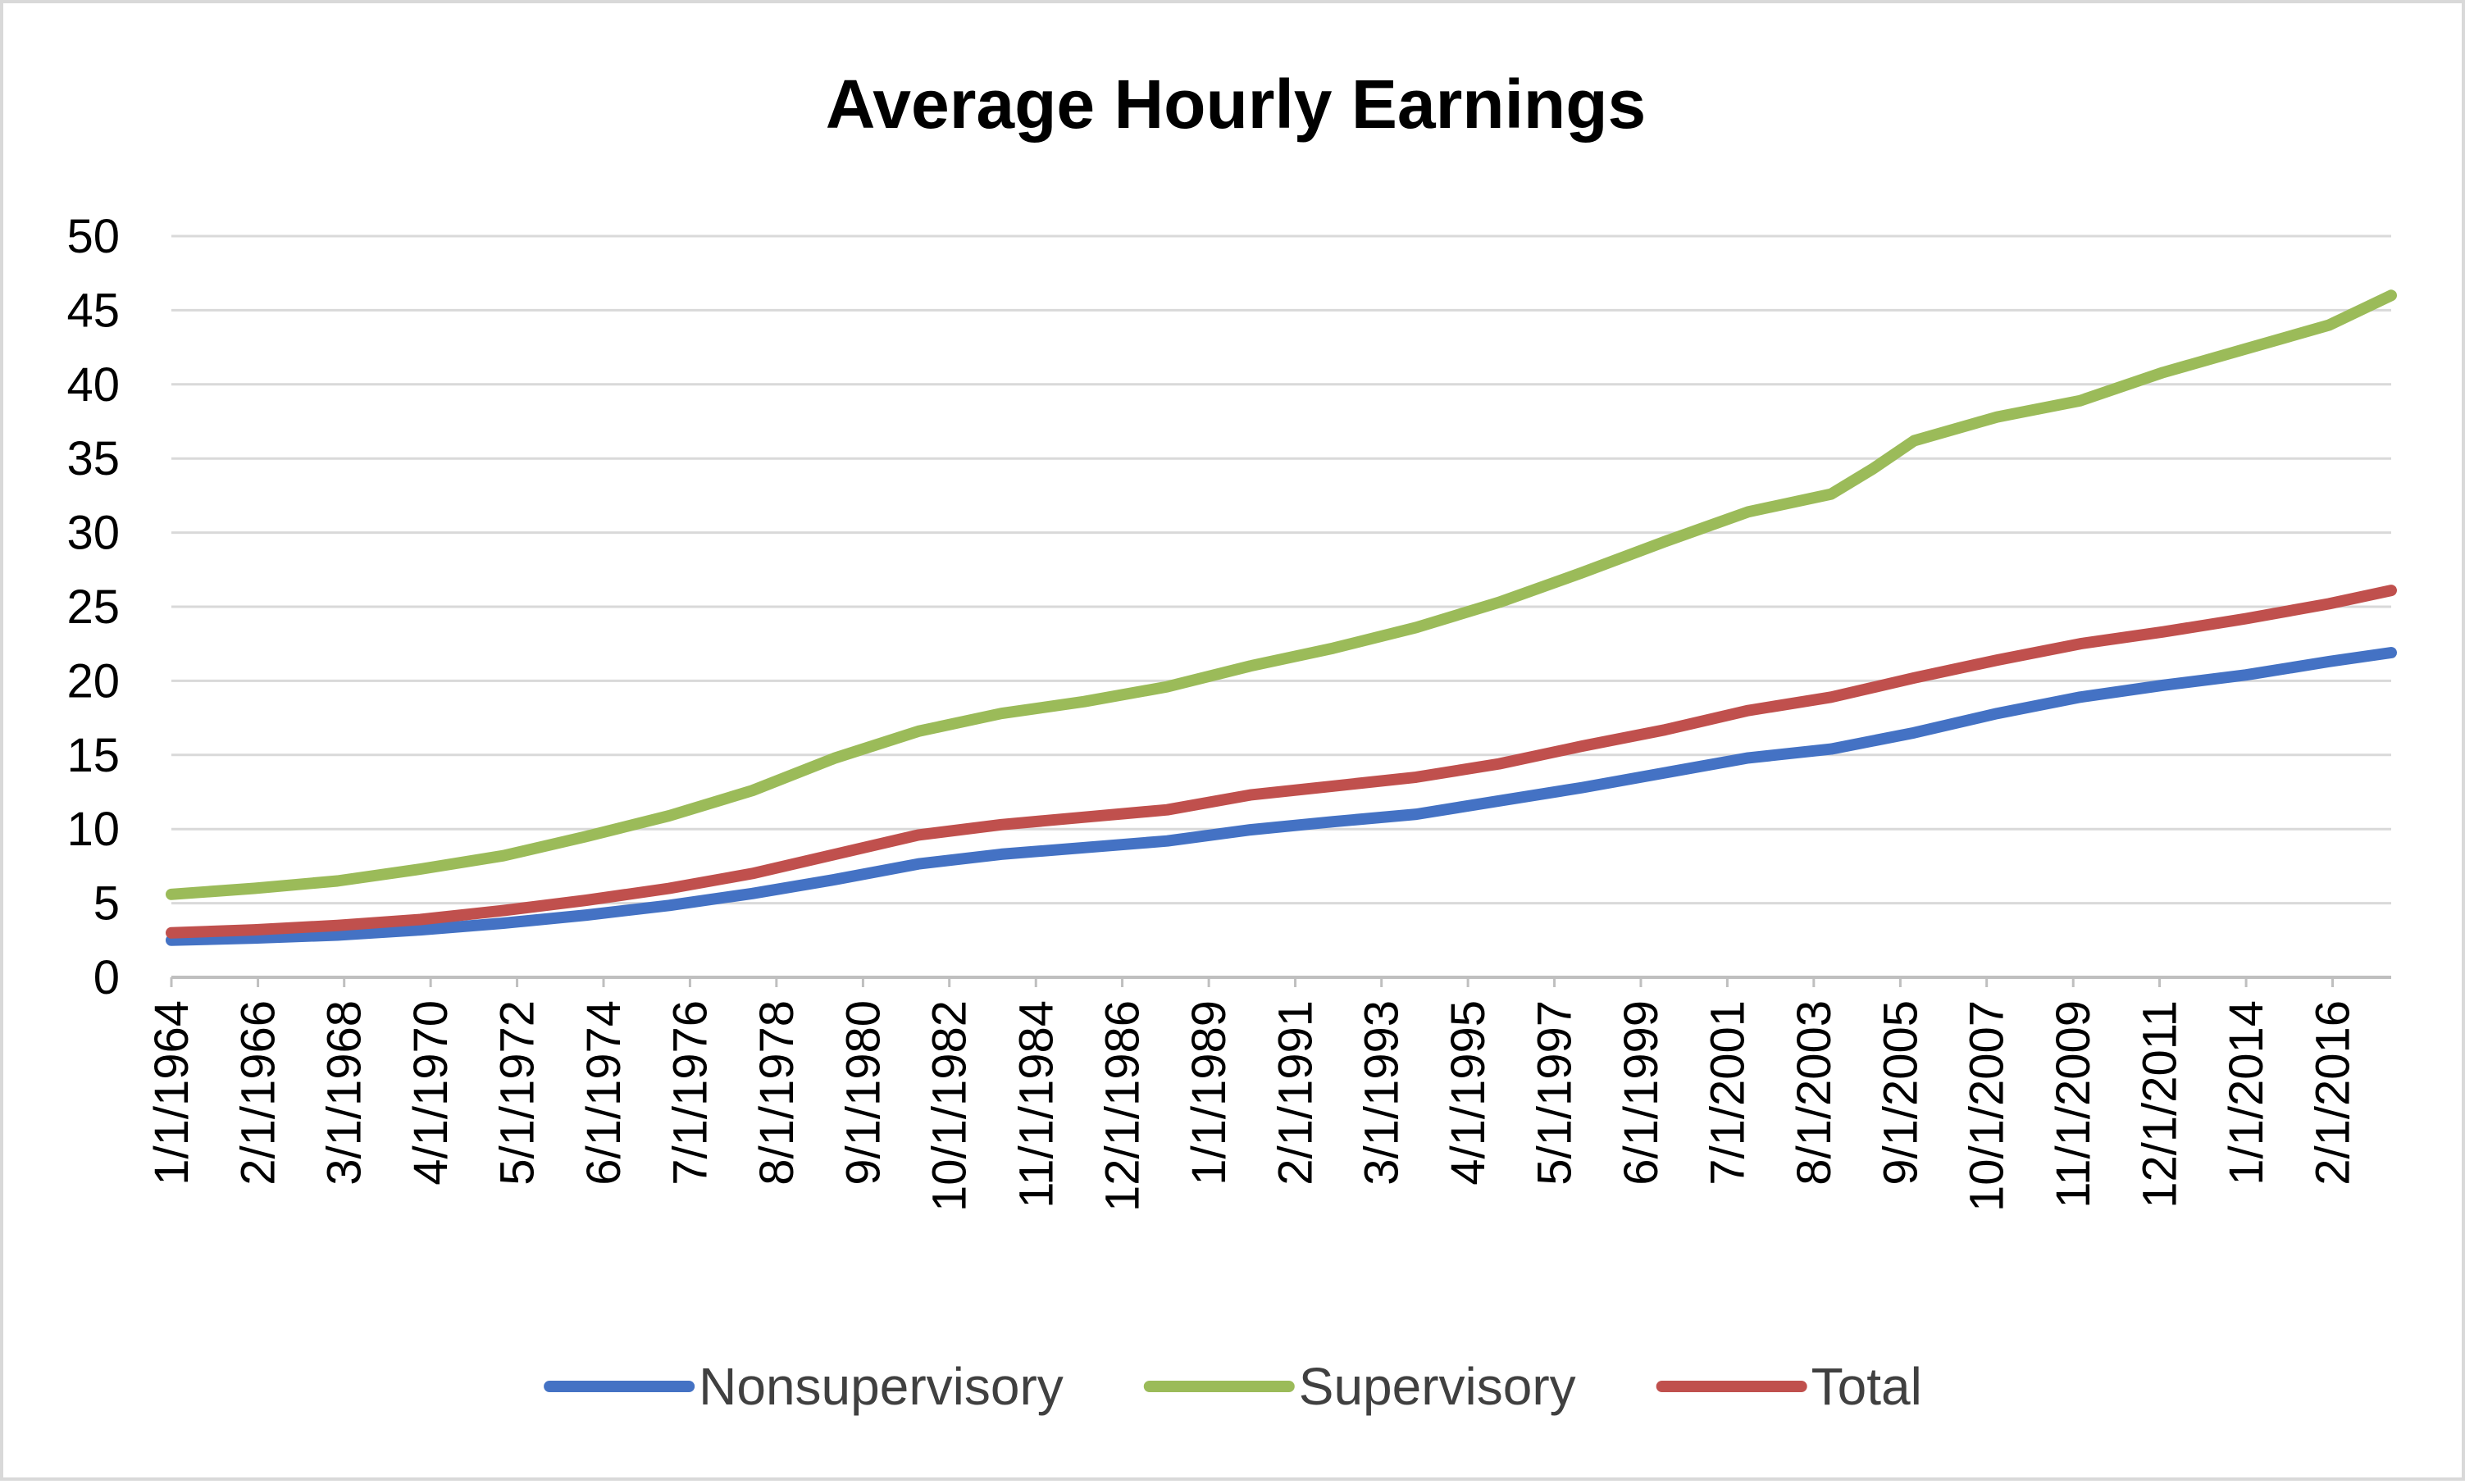 Image resolution: width=2465 pixels, height=1484 pixels. Describe the element at coordinates (1900, 1093) in the screenshot. I see `x-tick-label: 9/1/2005` at that location.